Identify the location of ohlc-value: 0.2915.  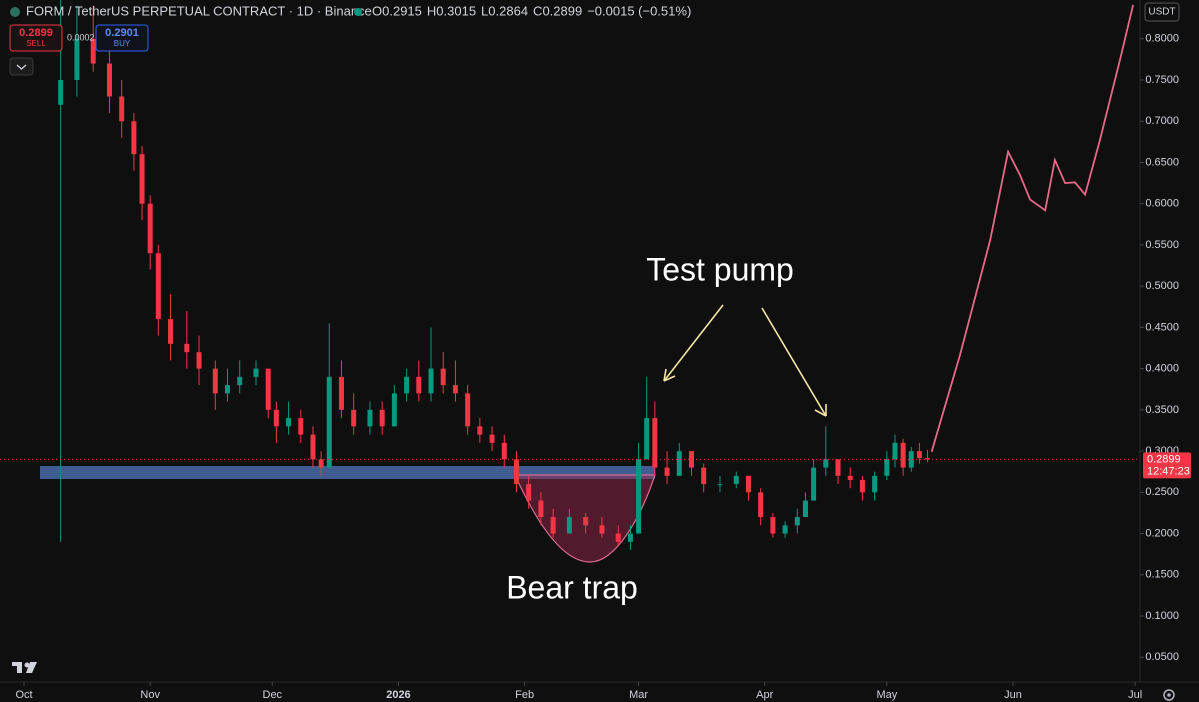
(402, 10).